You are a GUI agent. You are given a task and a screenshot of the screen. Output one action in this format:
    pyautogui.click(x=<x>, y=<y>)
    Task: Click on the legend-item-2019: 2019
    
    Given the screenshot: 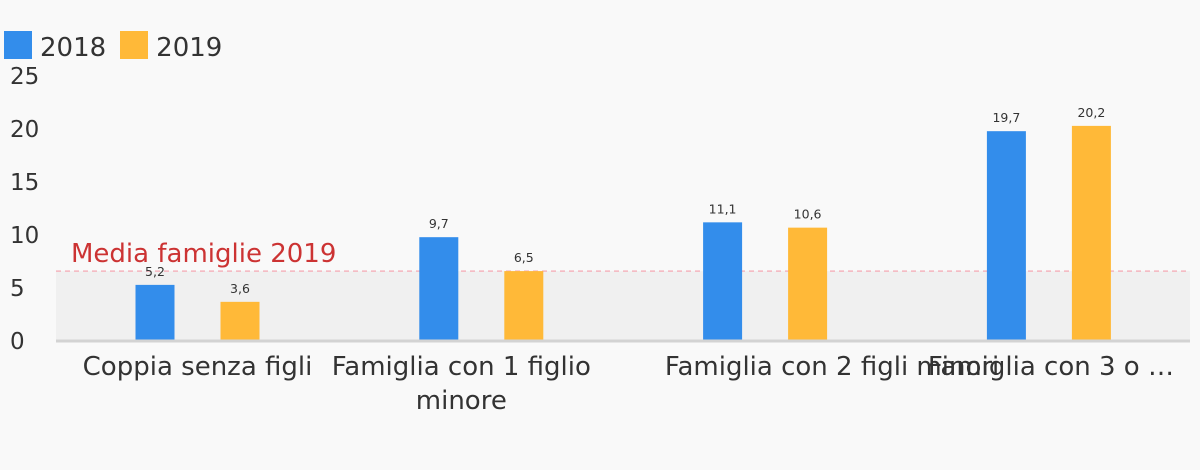 What is the action you would take?
    pyautogui.click(x=171, y=45)
    